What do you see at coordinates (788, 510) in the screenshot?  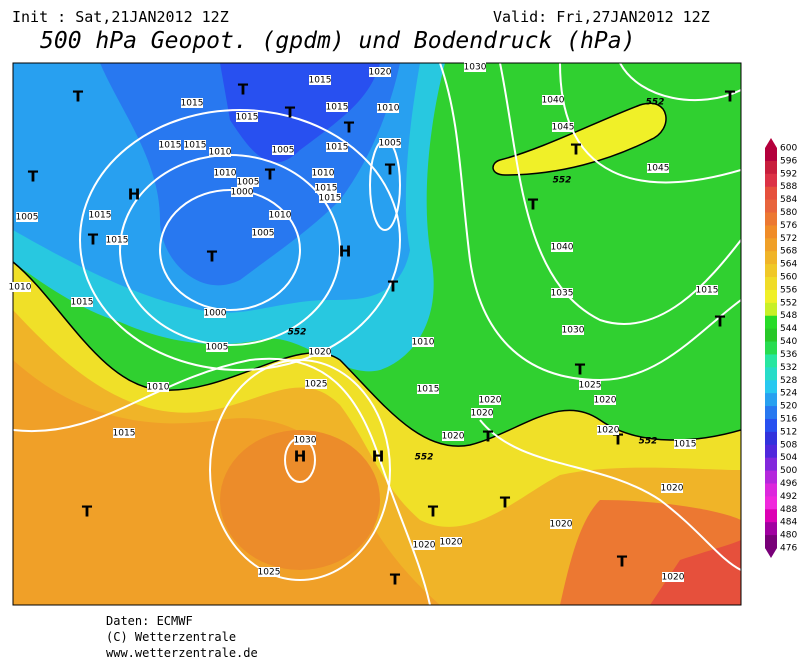 I see `colorbar-label: 488` at bounding box center [788, 510].